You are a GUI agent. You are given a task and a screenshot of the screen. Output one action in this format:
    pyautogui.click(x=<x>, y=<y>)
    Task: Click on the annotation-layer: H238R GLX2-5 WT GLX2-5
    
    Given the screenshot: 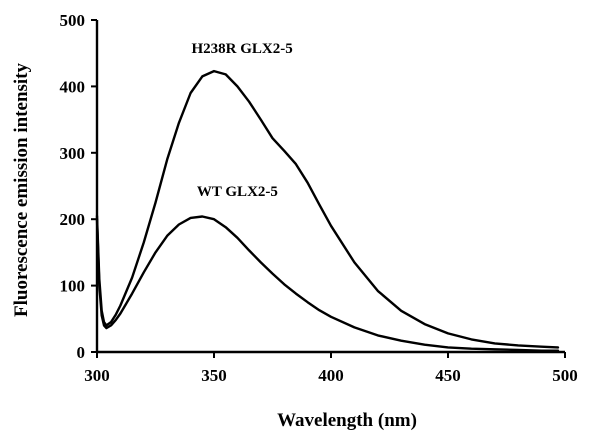 What is the action you would take?
    pyautogui.click(x=241, y=120)
    